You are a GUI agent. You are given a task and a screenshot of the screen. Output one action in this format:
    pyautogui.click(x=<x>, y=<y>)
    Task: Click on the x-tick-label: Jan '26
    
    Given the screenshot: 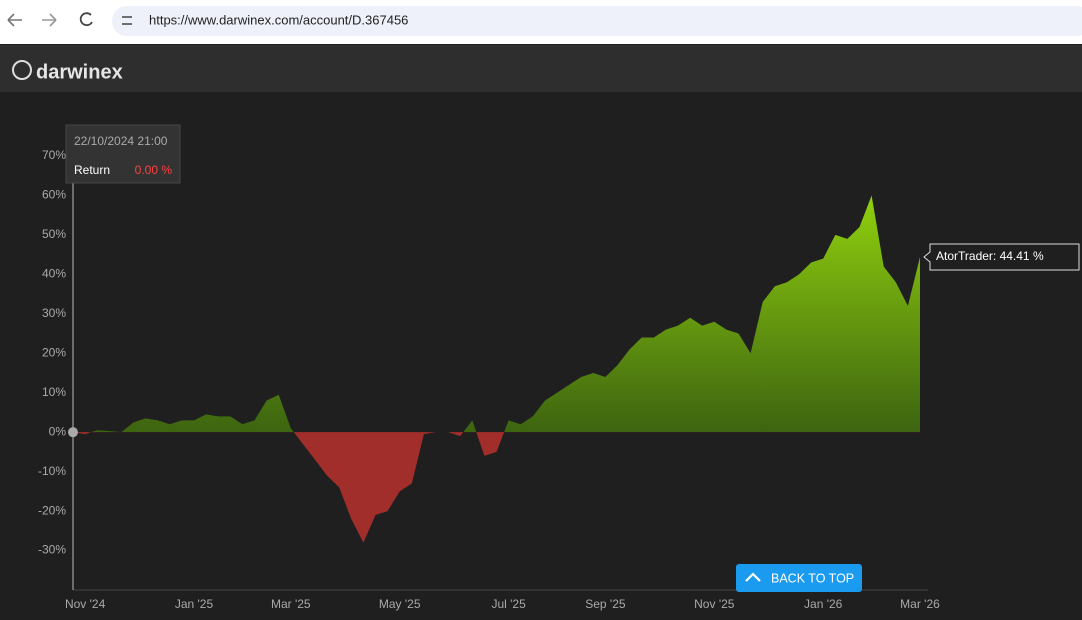 What is the action you would take?
    pyautogui.click(x=823, y=604)
    